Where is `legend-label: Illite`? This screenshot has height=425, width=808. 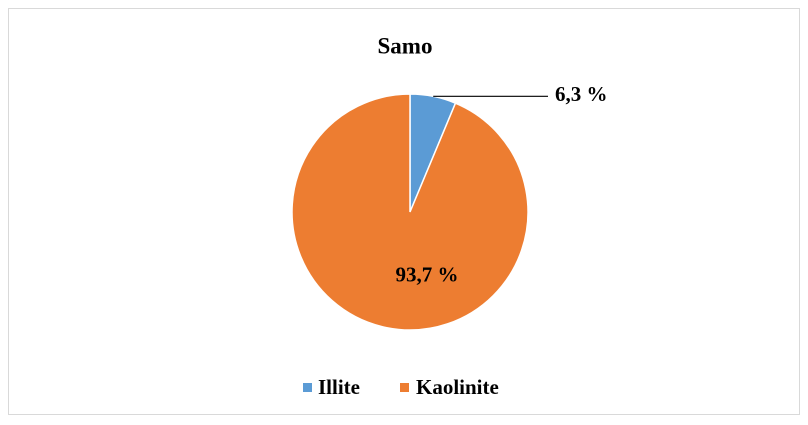 legend-label: Illite is located at coordinates (339, 387).